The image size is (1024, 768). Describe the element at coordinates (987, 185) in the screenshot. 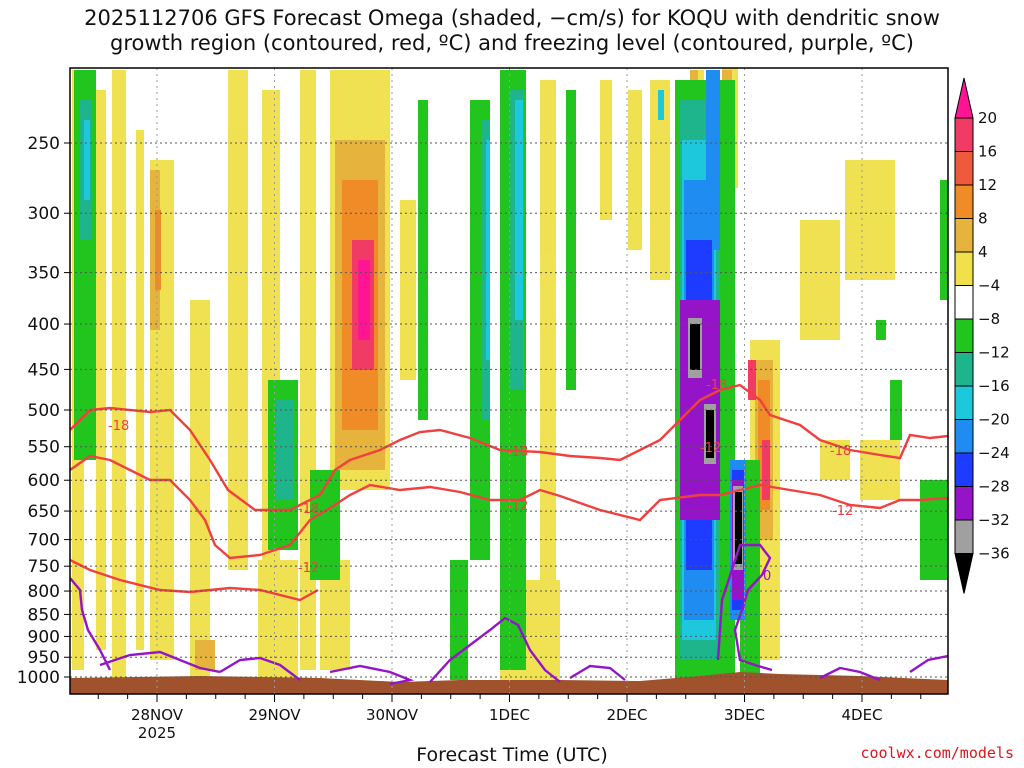

I see `colorbar-label: 12` at that location.